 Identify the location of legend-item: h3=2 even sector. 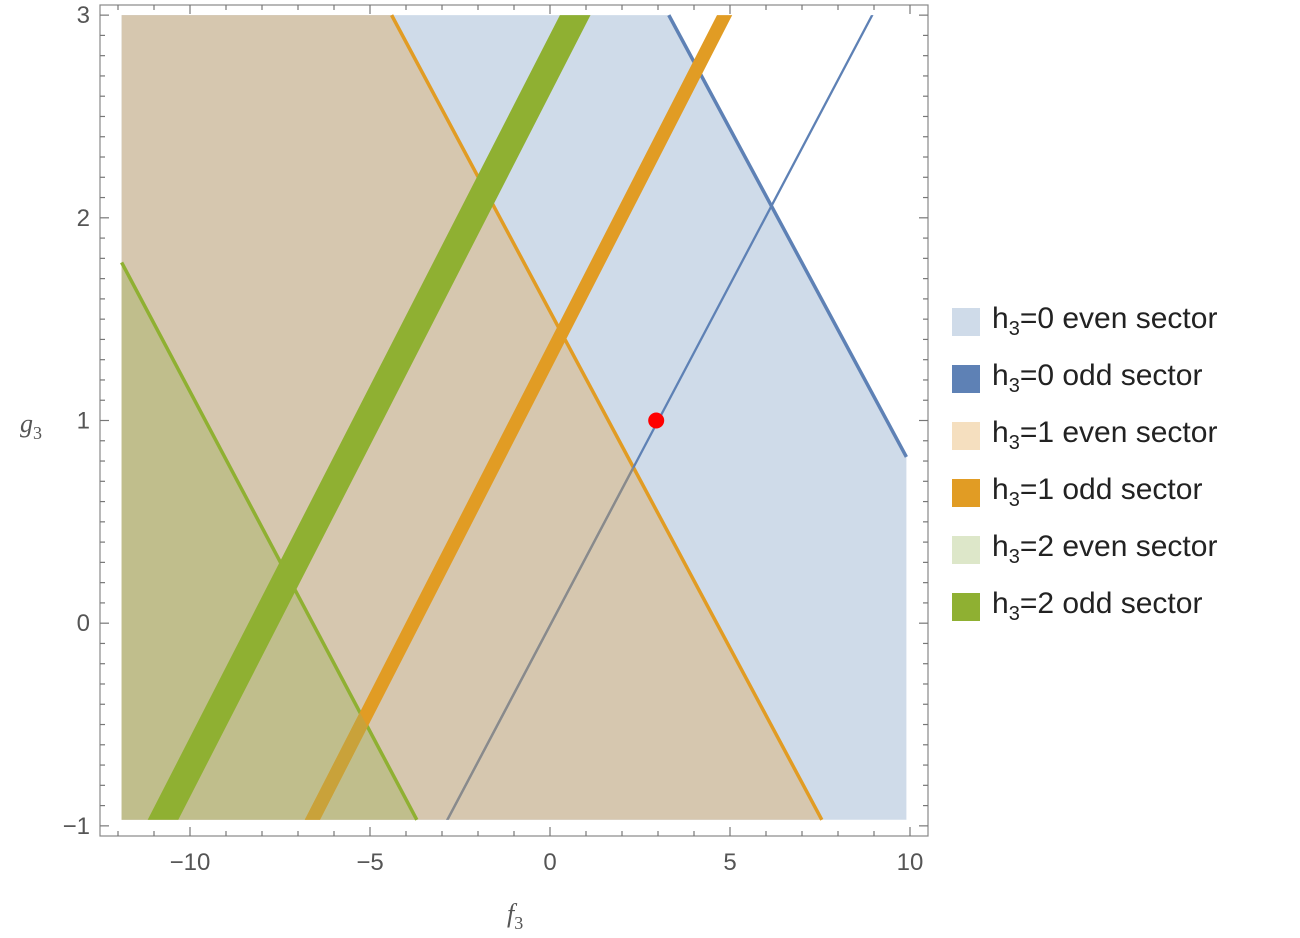
(1084, 549).